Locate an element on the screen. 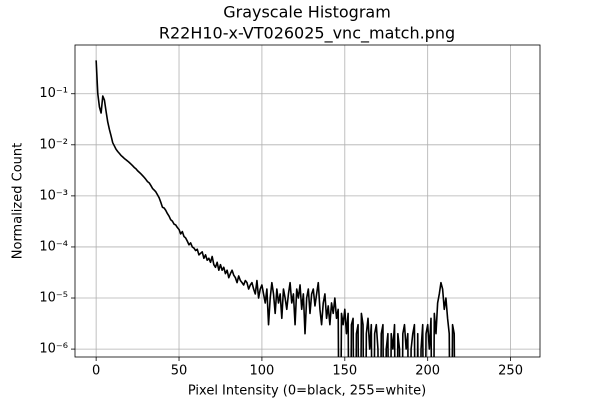 The height and width of the screenshot is (400, 600). y-axis-label: Normalized Count is located at coordinates (18, 201).